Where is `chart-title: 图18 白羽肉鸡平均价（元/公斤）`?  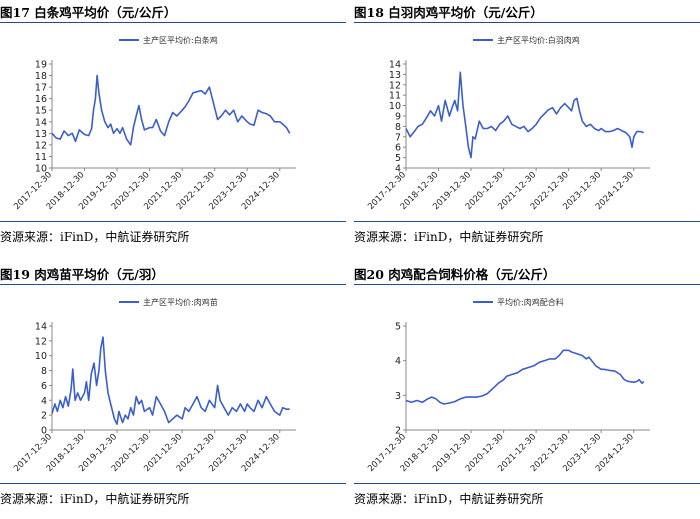 chart-title: 图18 白羽肉鸡平均价（元/公斤） is located at coordinates (448, 12).